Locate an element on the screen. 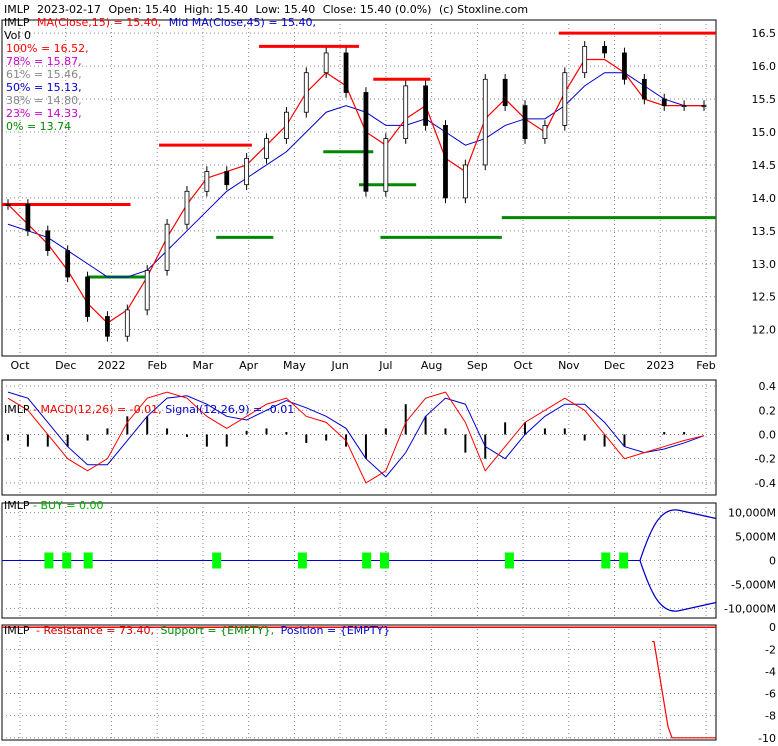 The image size is (778, 746). y-tick-label: 15.5 is located at coordinates (764, 99).